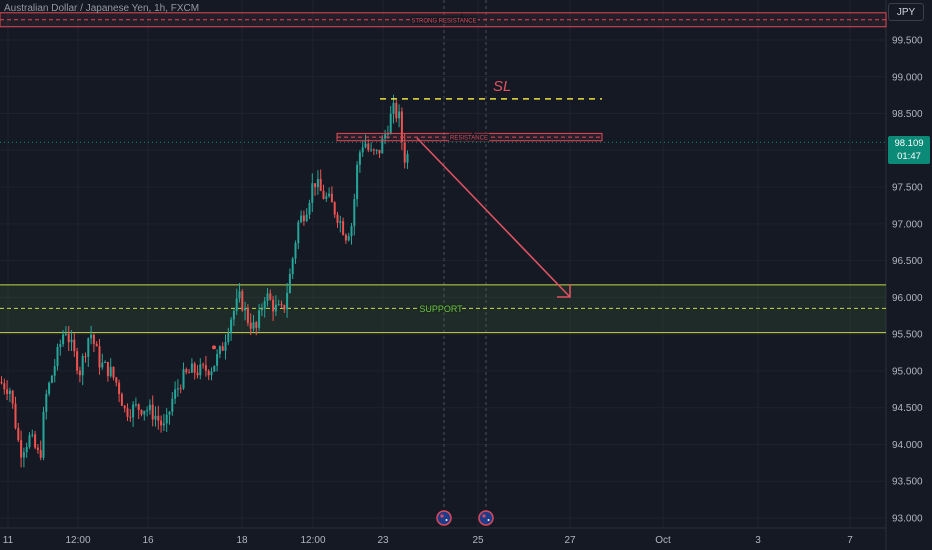 The height and width of the screenshot is (550, 932). I want to click on strong-resistance-label: STRONG RESISTANCE, so click(443, 21).